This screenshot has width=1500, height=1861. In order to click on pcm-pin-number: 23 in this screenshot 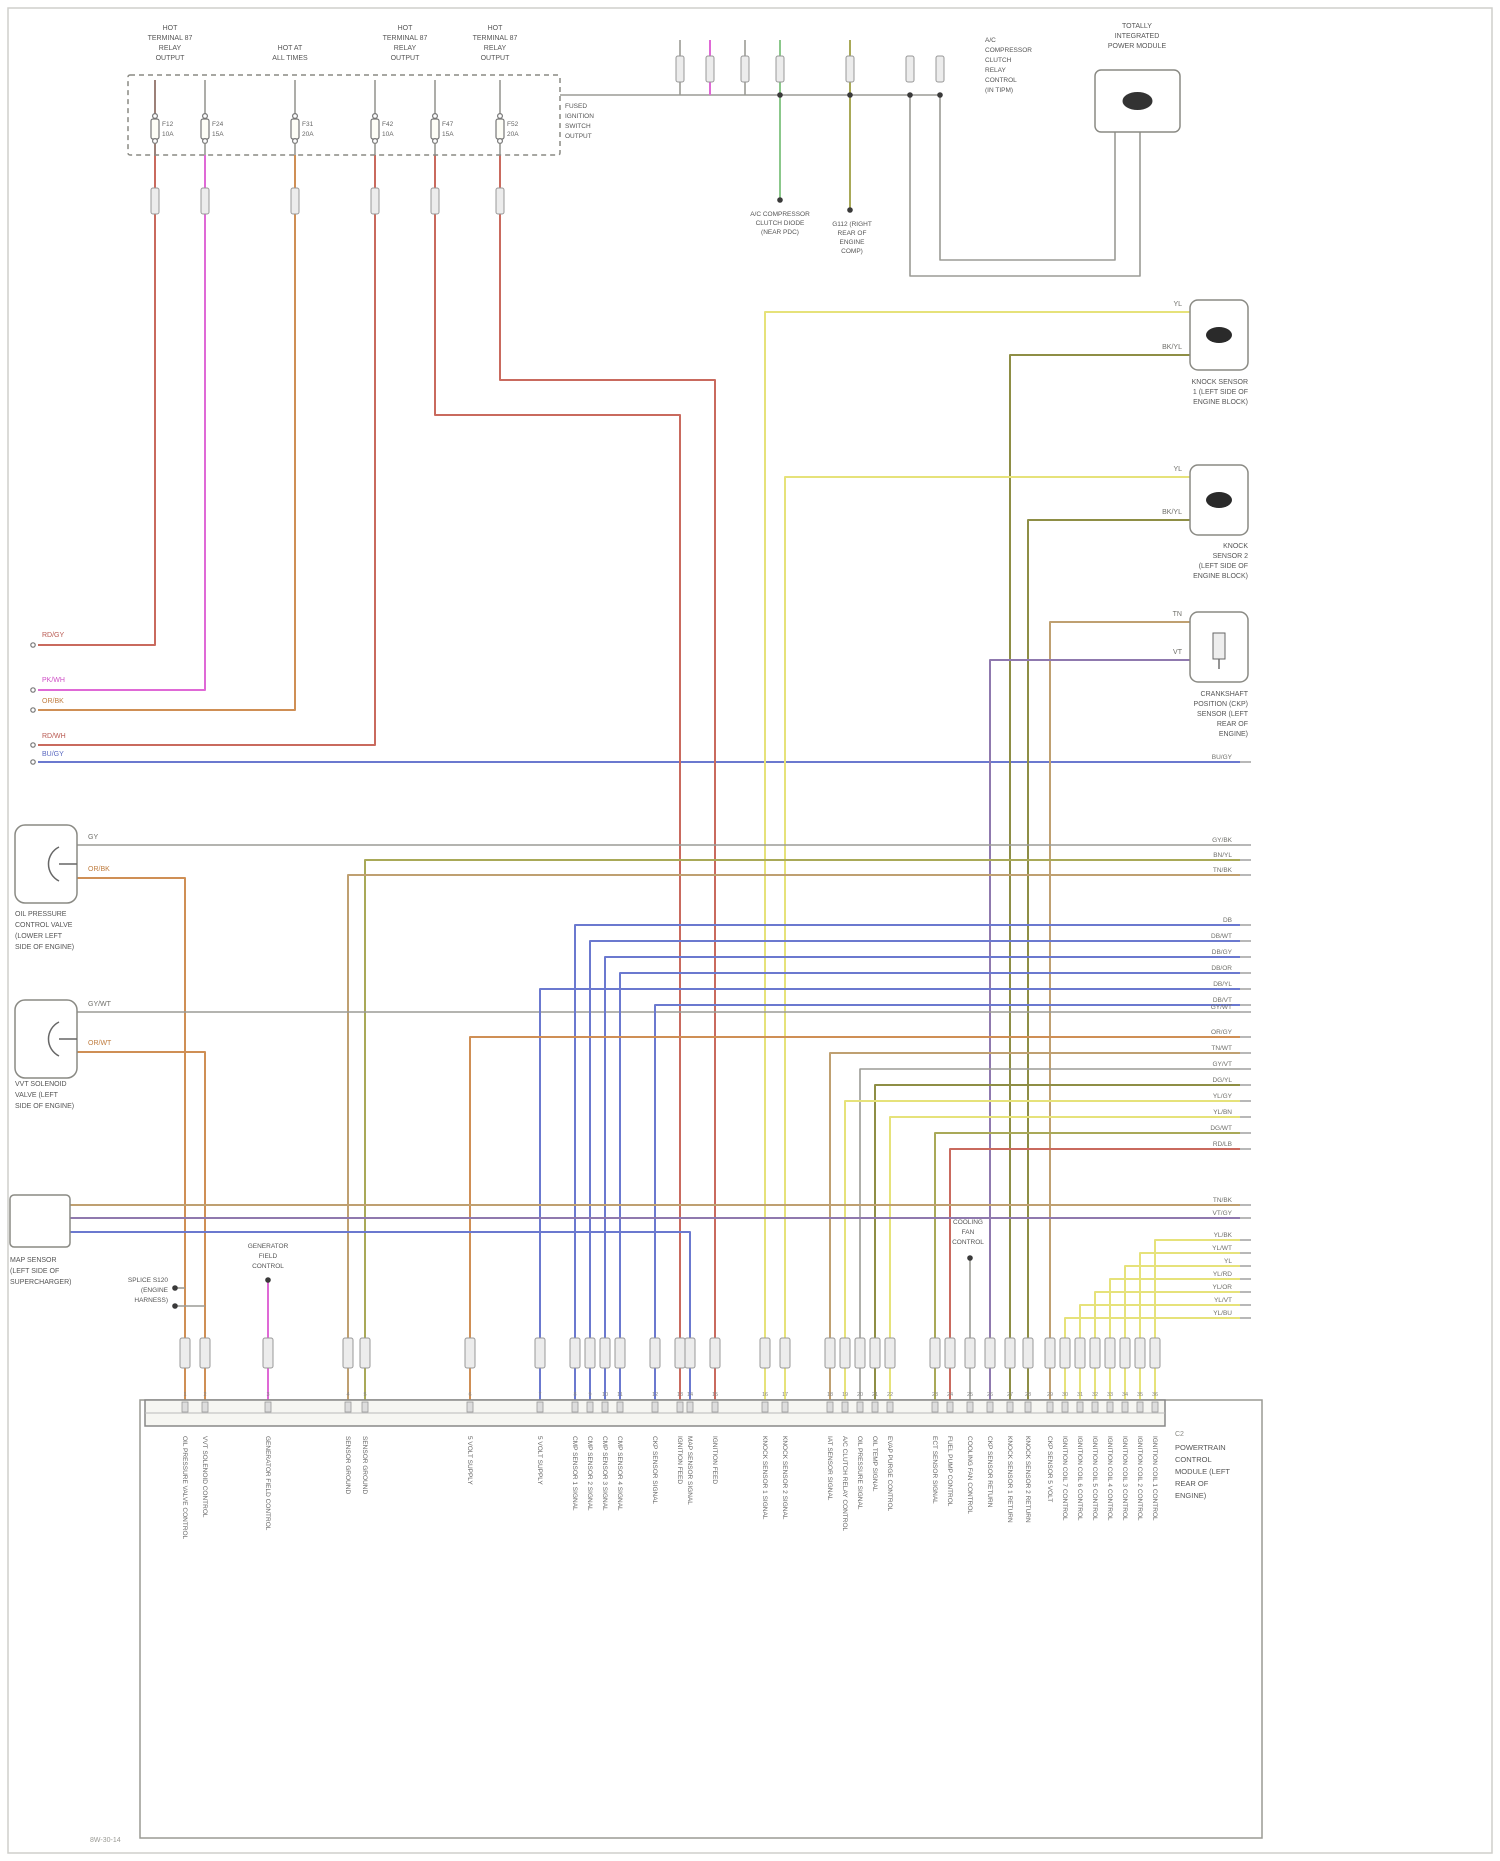, I will do `click(935, 1395)`.